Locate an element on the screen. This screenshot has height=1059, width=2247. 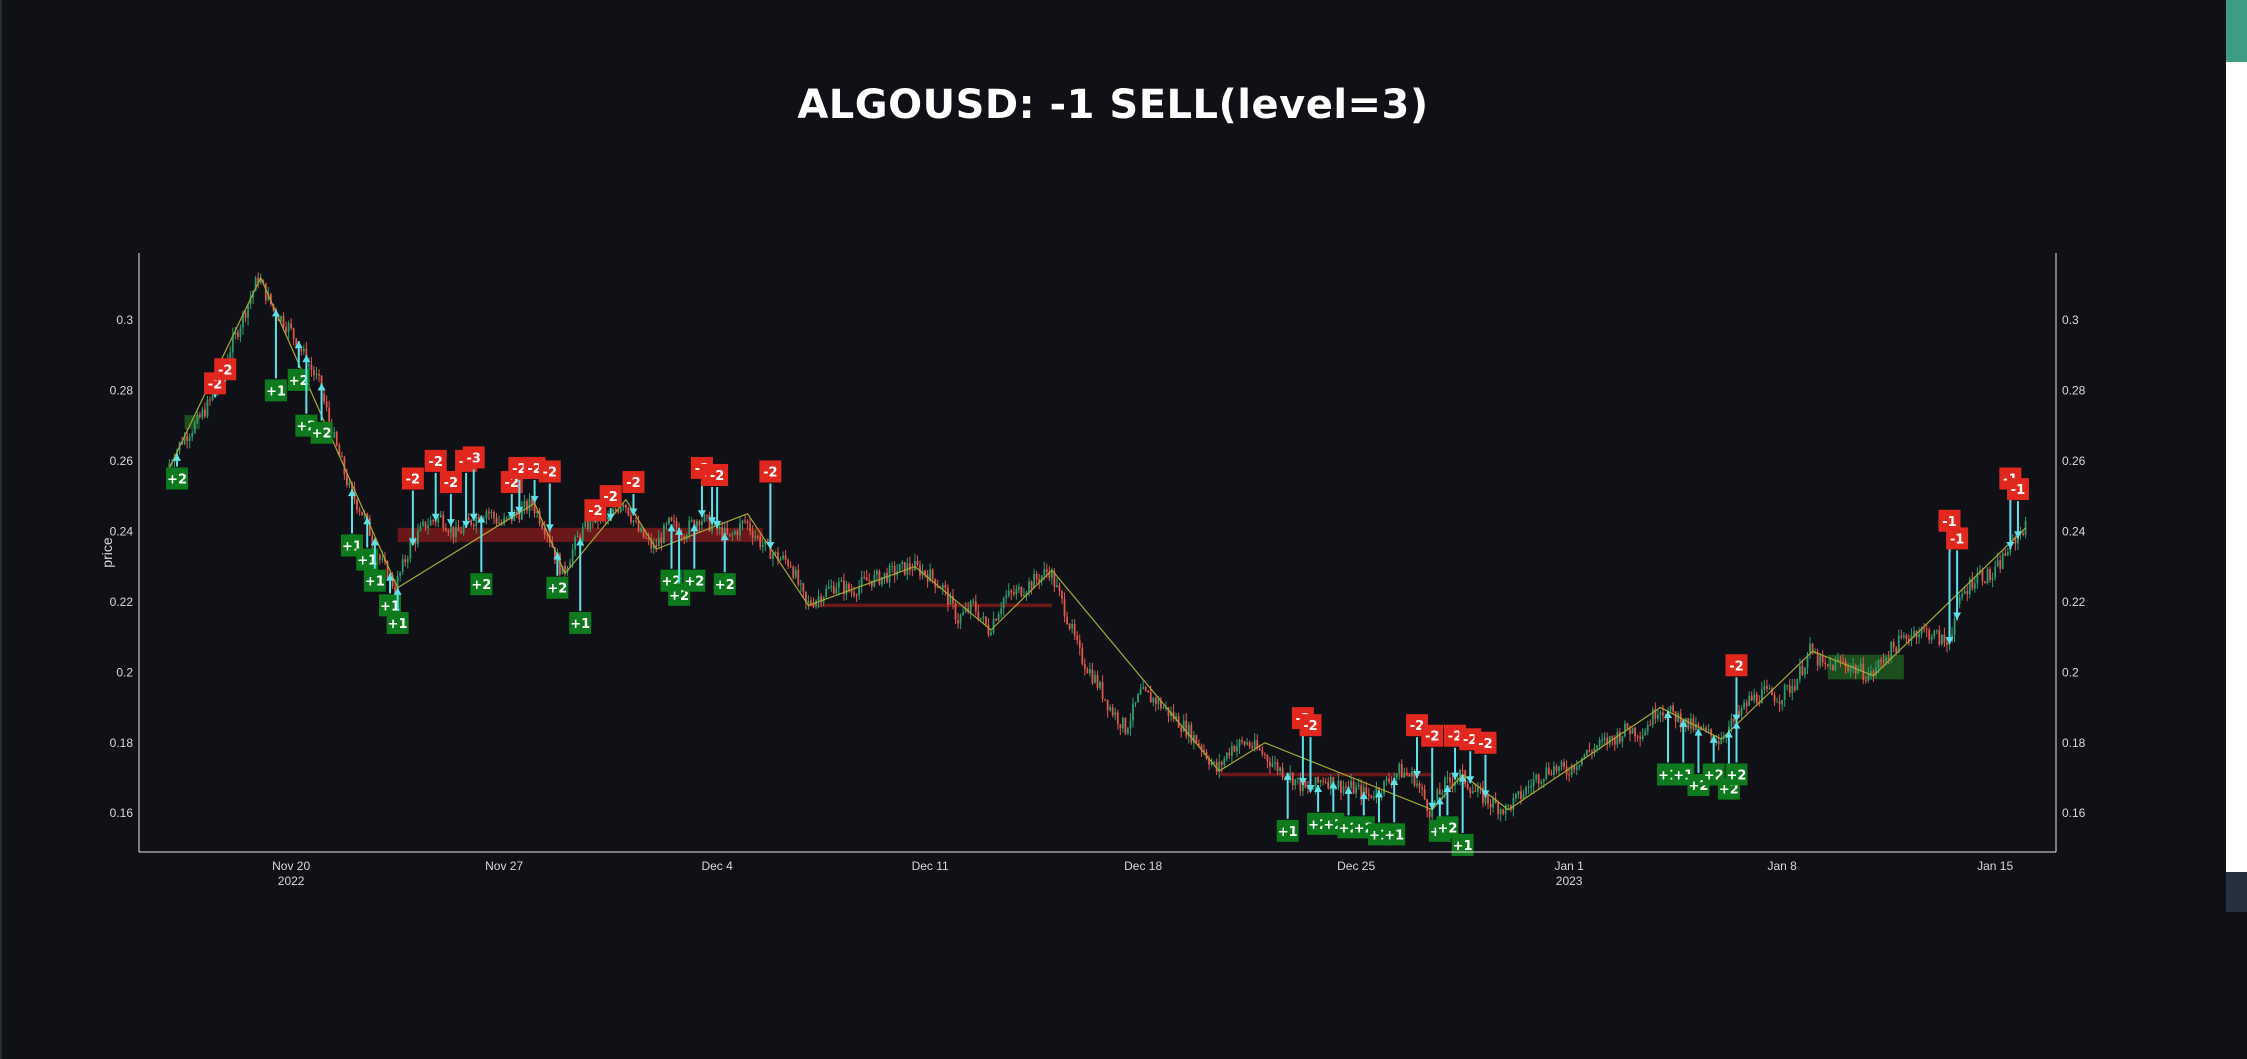
sell-signal: -2 is located at coordinates (450, 499).